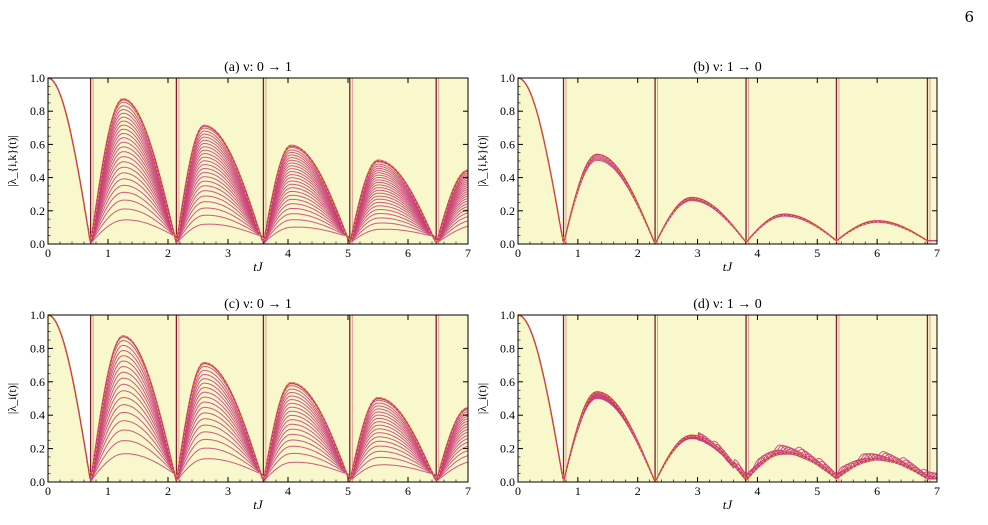 Image resolution: width=988 pixels, height=525 pixels. I want to click on chart-title: (c) ν: 0 → 1, so click(258, 304).